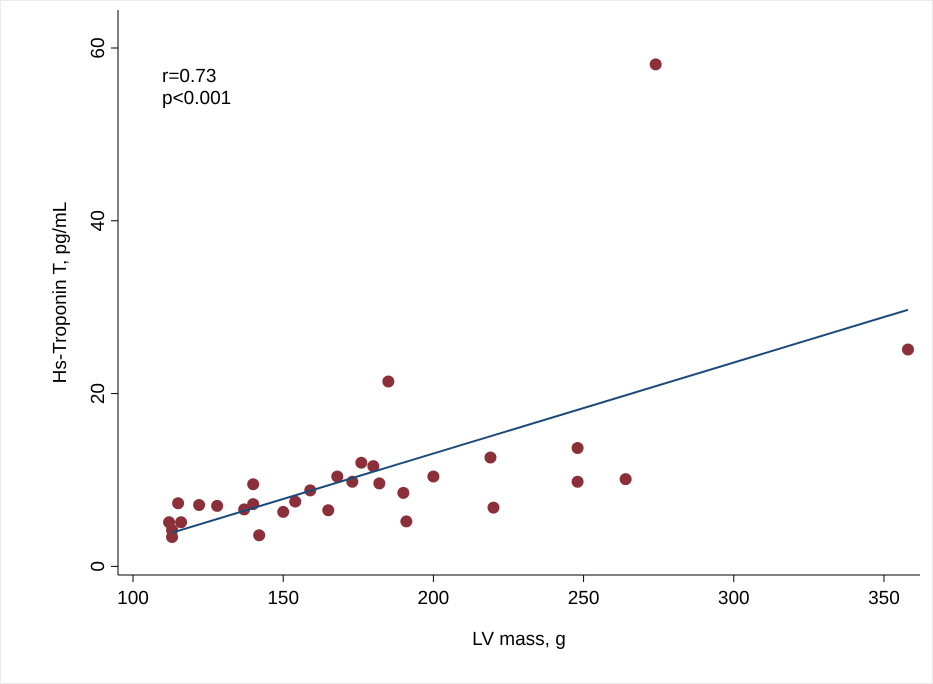 This screenshot has width=933, height=684. I want to click on x-tick-label: 300, so click(734, 598).